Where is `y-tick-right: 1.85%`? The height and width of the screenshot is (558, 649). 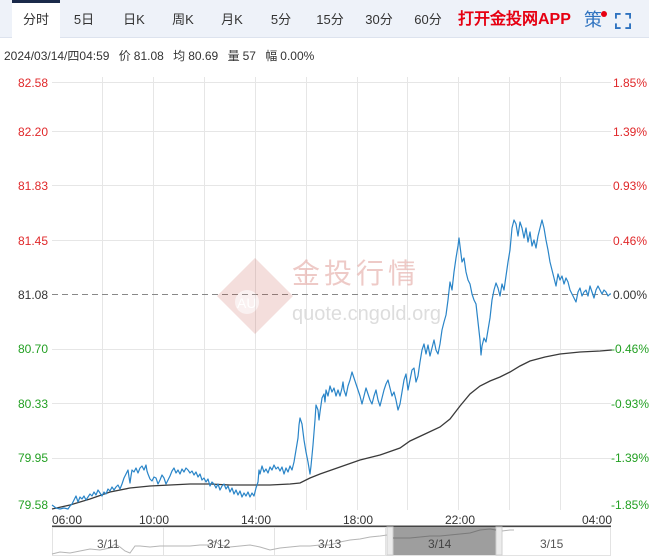
y-tick-right: 1.85% is located at coordinates (629, 83).